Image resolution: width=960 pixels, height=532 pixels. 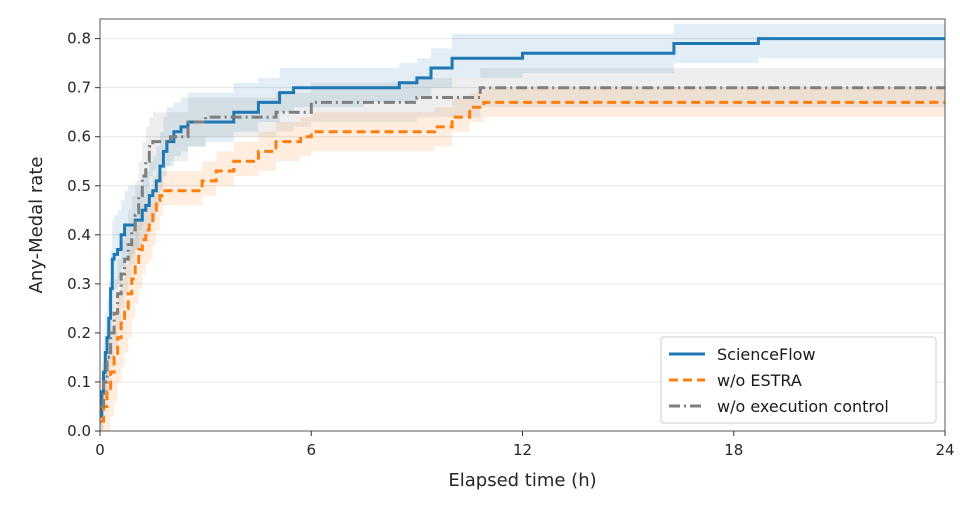 What do you see at coordinates (944, 450) in the screenshot?
I see `x-tick-label: 24` at bounding box center [944, 450].